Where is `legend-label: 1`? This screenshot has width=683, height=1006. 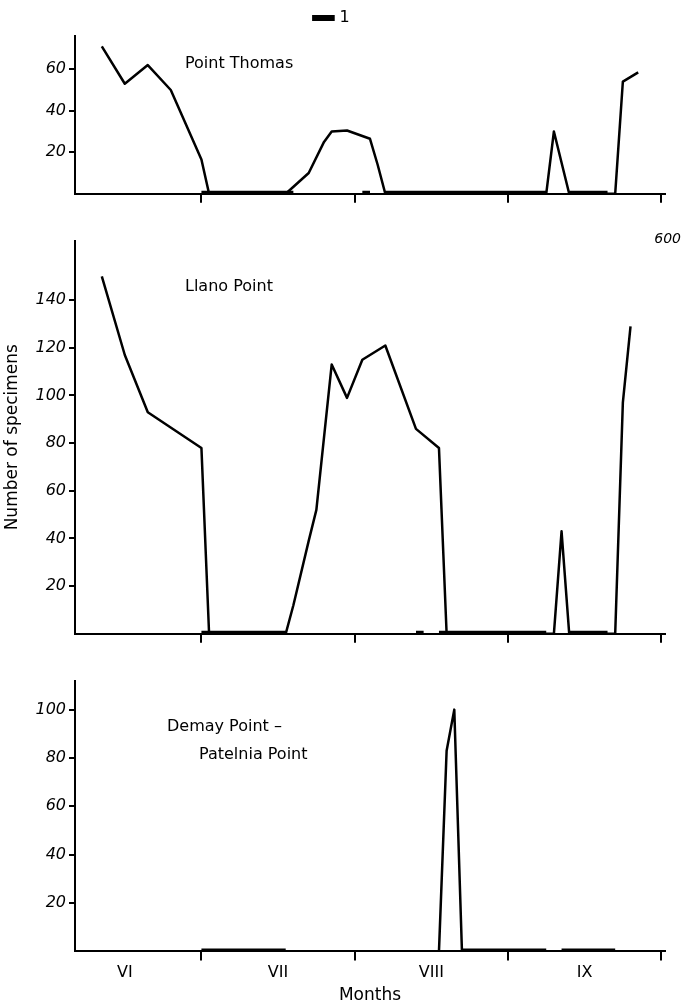 legend-label: 1 is located at coordinates (344, 17).